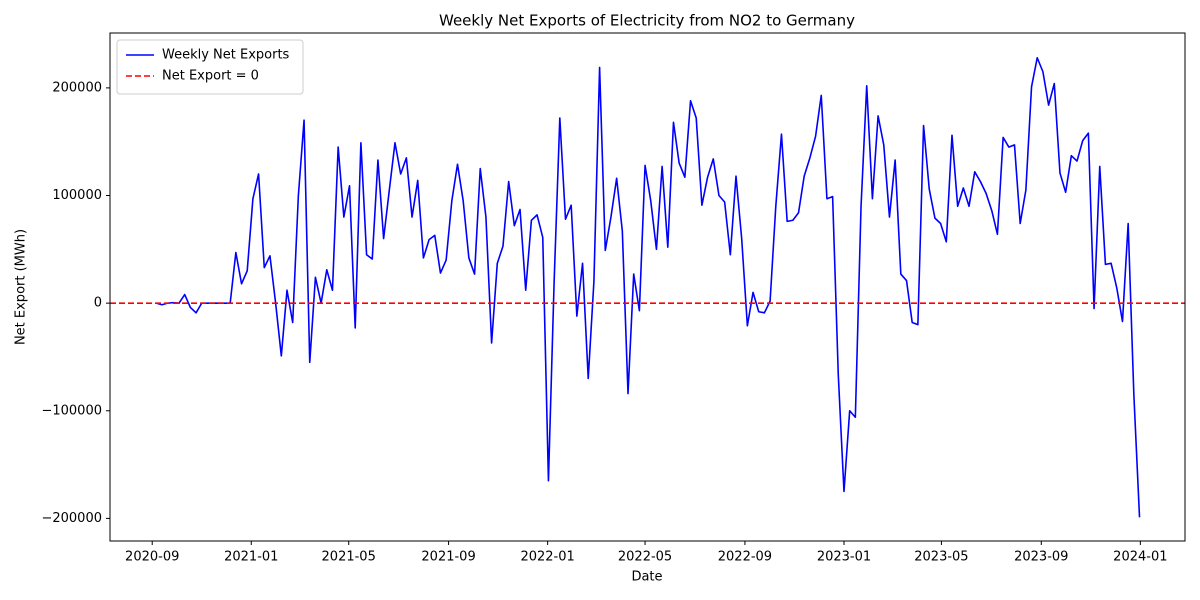 The height and width of the screenshot is (600, 1200). I want to click on x-tick-label: 2022-05, so click(645, 557).